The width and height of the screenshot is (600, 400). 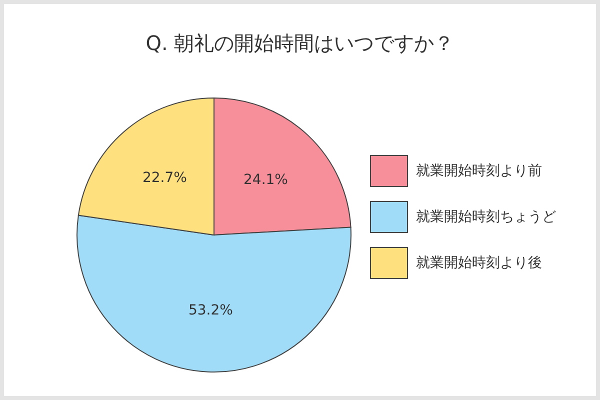 I want to click on legend-label: 就業開始時刻より前, so click(x=479, y=171).